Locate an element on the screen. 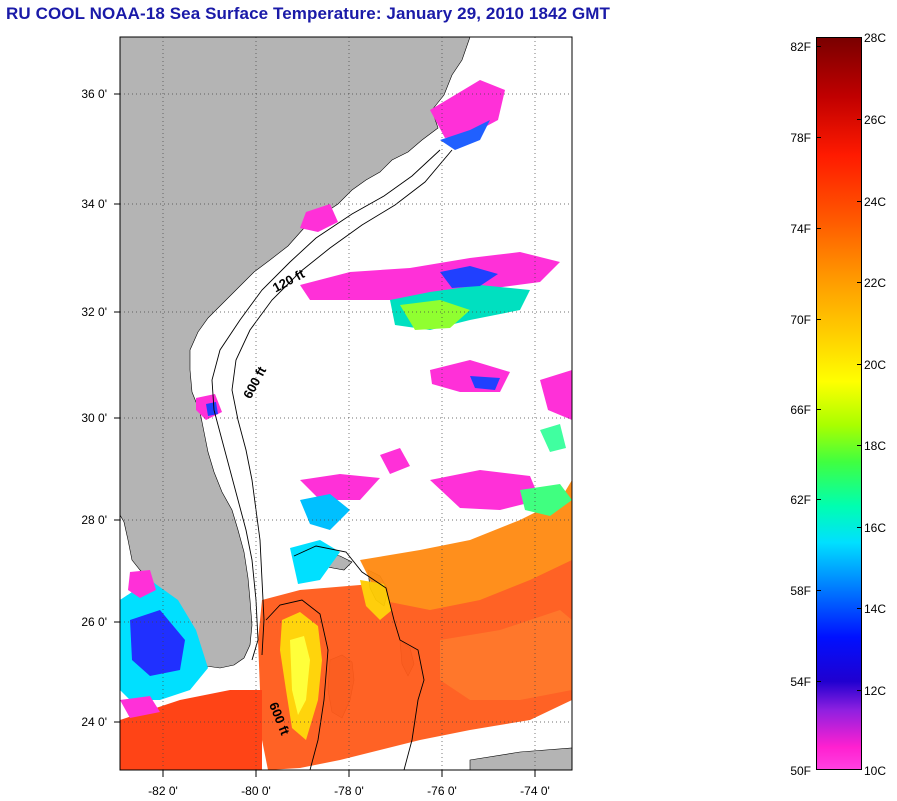 The height and width of the screenshot is (801, 897). colorbar-label-c: 14C is located at coordinates (875, 609).